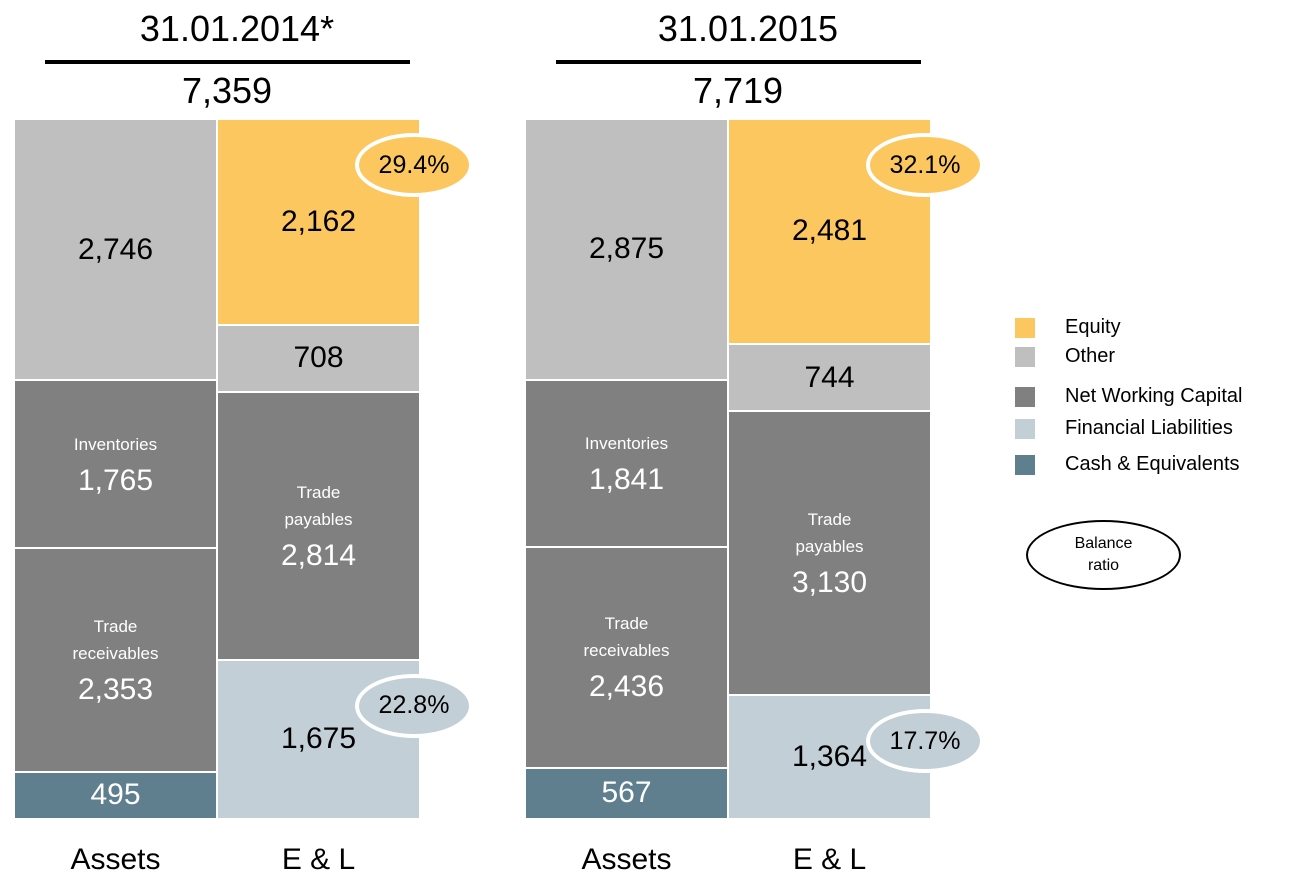 This screenshot has width=1304, height=895. Describe the element at coordinates (318, 221) in the screenshot. I see `segment-value: 2,162` at that location.